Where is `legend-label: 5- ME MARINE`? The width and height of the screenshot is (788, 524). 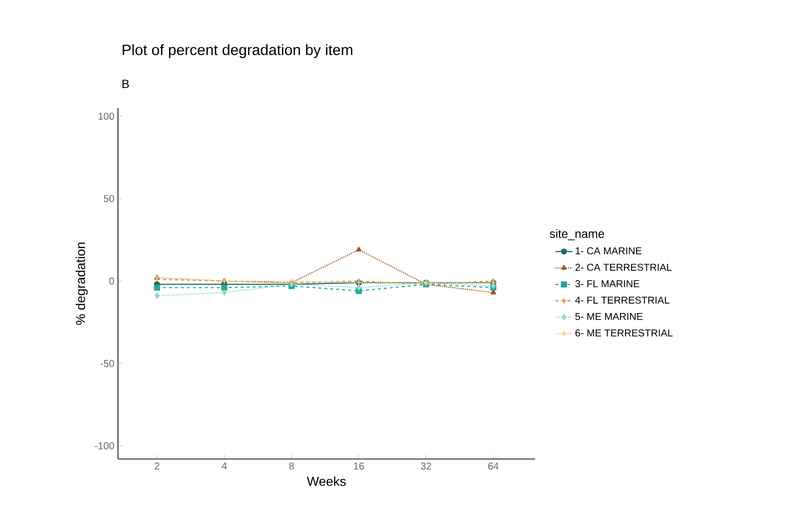 legend-label: 5- ME MARINE is located at coordinates (609, 316).